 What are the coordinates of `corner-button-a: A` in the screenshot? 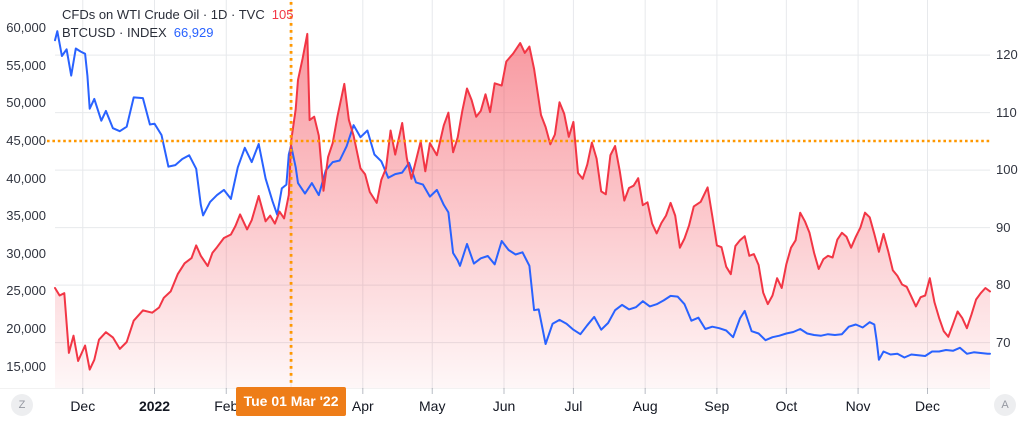 It's located at (1005, 405).